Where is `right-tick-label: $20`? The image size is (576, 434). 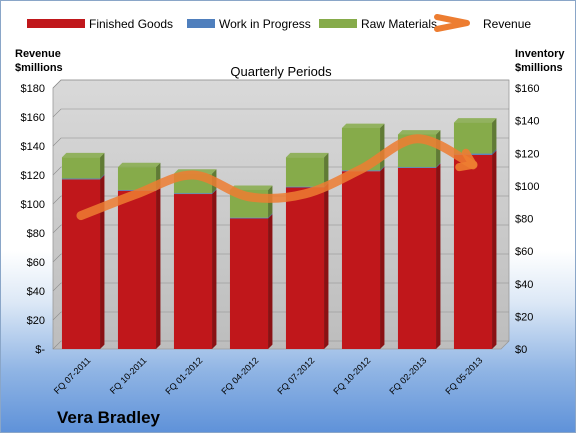 right-tick-label: $20 is located at coordinates (524, 317).